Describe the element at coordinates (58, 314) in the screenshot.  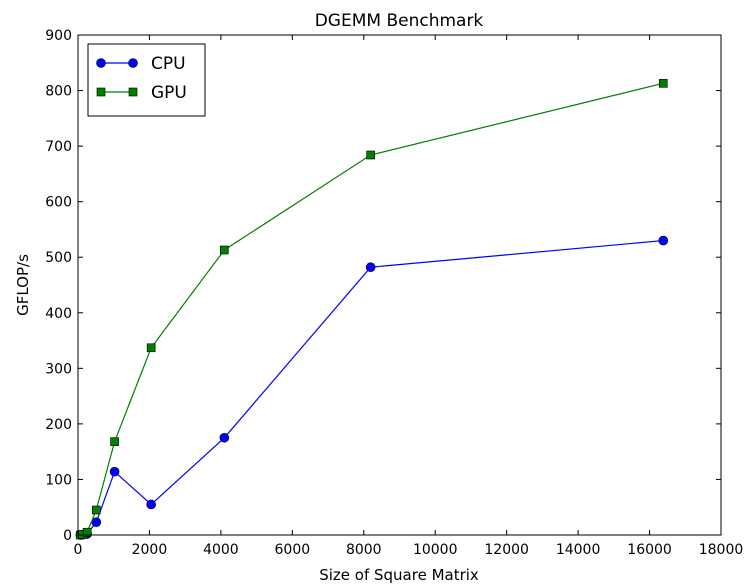
I see `y-tick-label: 400` at that location.